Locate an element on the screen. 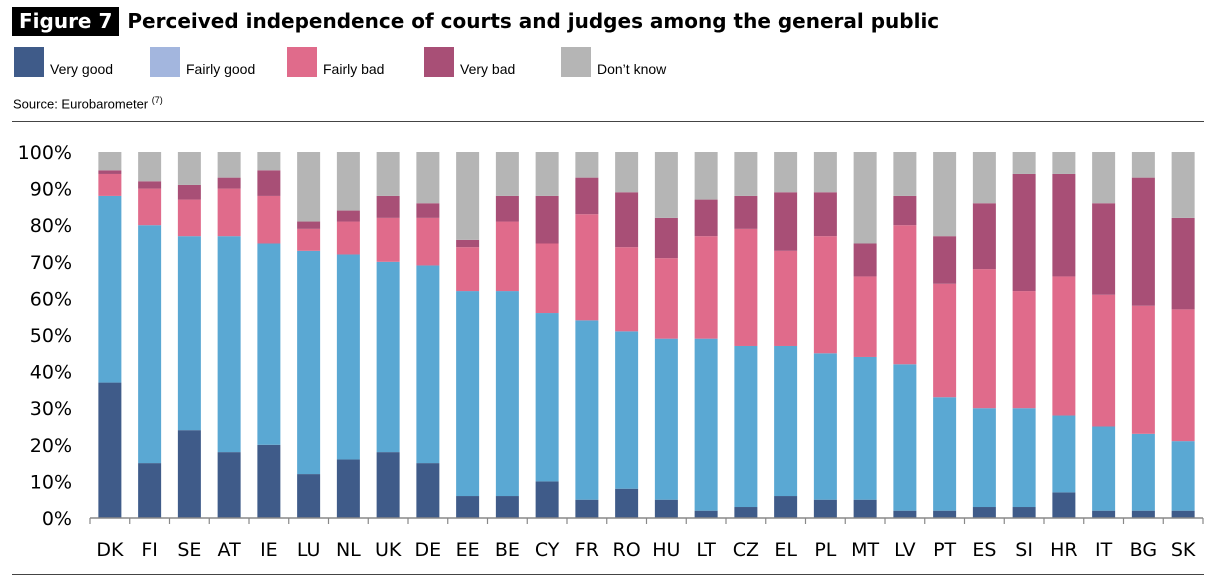  legend-label-very-bad: Very bad is located at coordinates (488, 69).